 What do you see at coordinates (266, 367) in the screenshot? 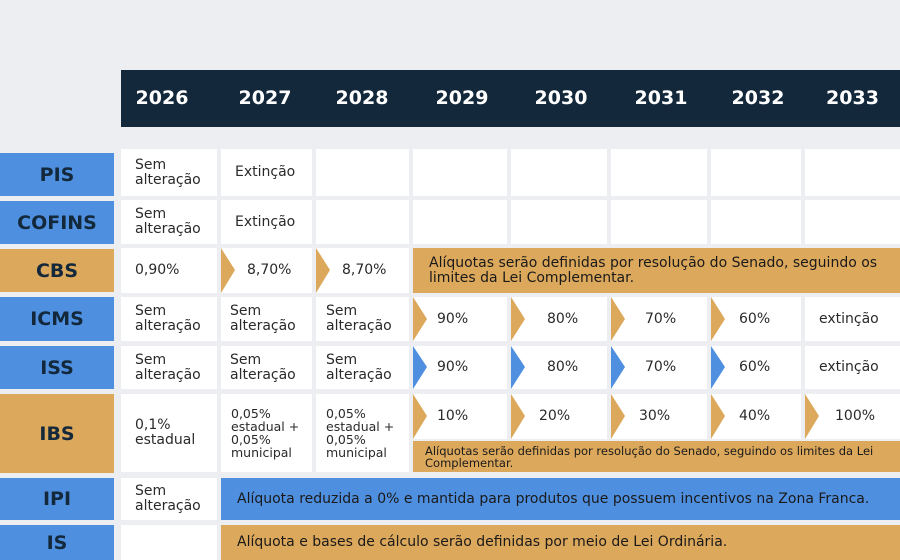
I see `iss-2027-cell: Sem alteração` at bounding box center [266, 367].